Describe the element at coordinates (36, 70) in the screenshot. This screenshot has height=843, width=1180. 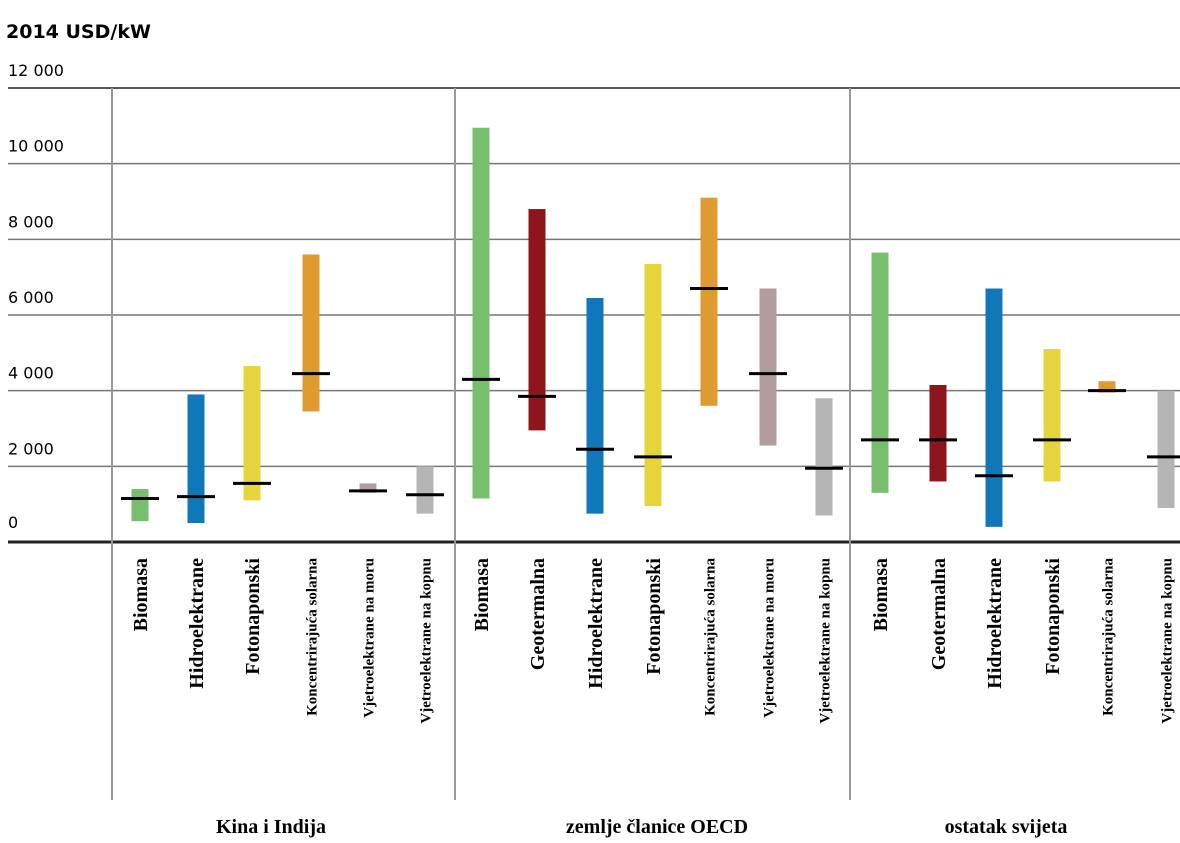
I see `y-tick-label: 12 000` at that location.